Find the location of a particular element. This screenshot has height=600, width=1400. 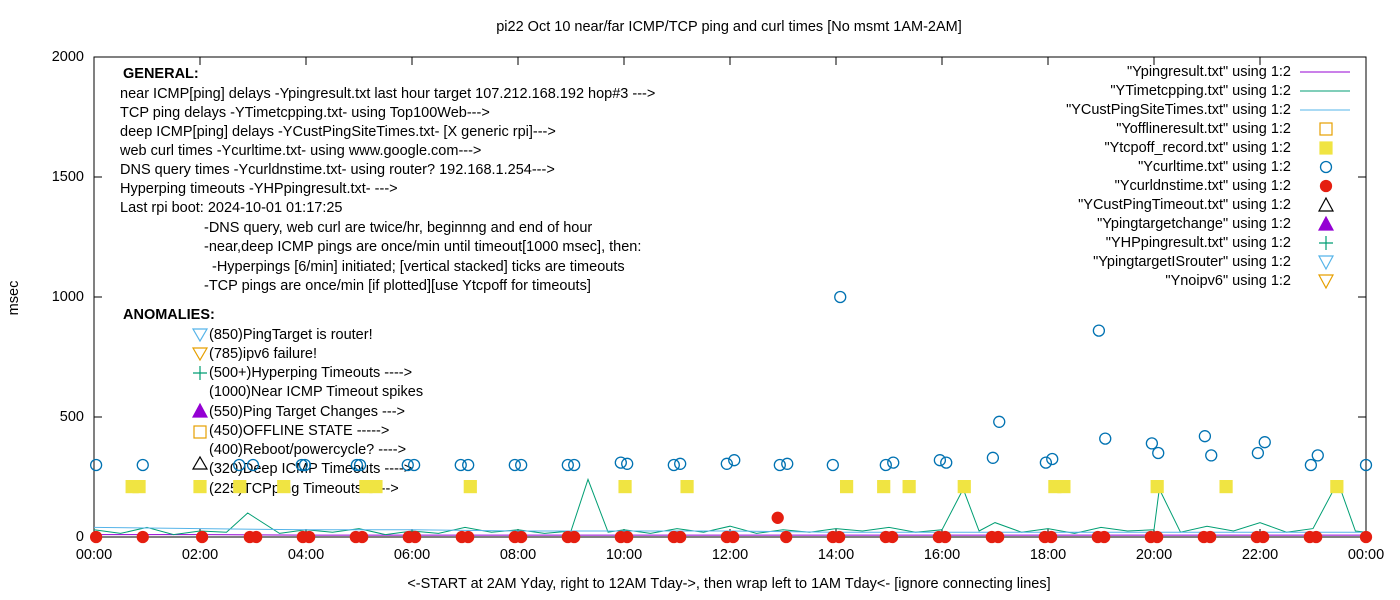

legend-label: "YCustPingSiteTimes.txt" using 1:2 is located at coordinates (1178, 110).